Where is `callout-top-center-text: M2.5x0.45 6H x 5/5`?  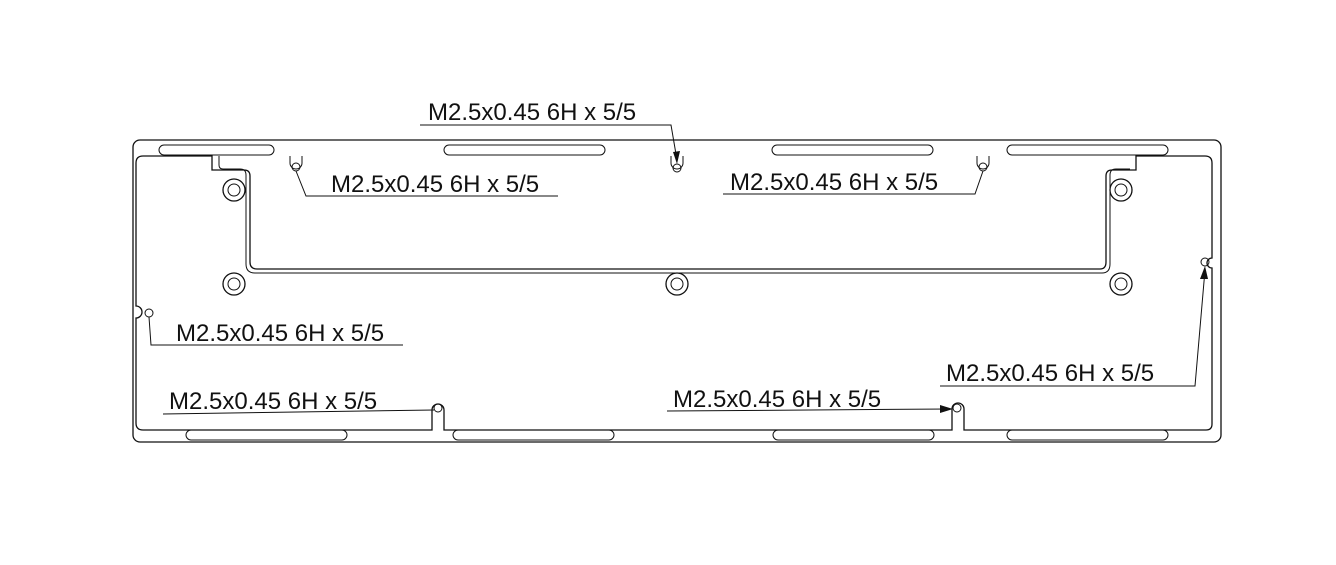 callout-top-center-text: M2.5x0.45 6H x 5/5 is located at coordinates (532, 112).